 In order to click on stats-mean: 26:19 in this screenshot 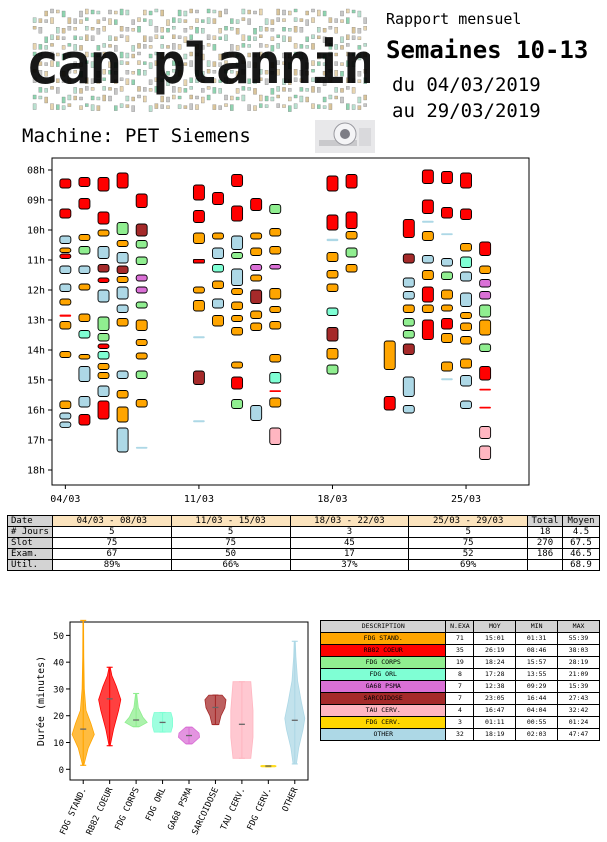, I will do `click(495, 650)`.